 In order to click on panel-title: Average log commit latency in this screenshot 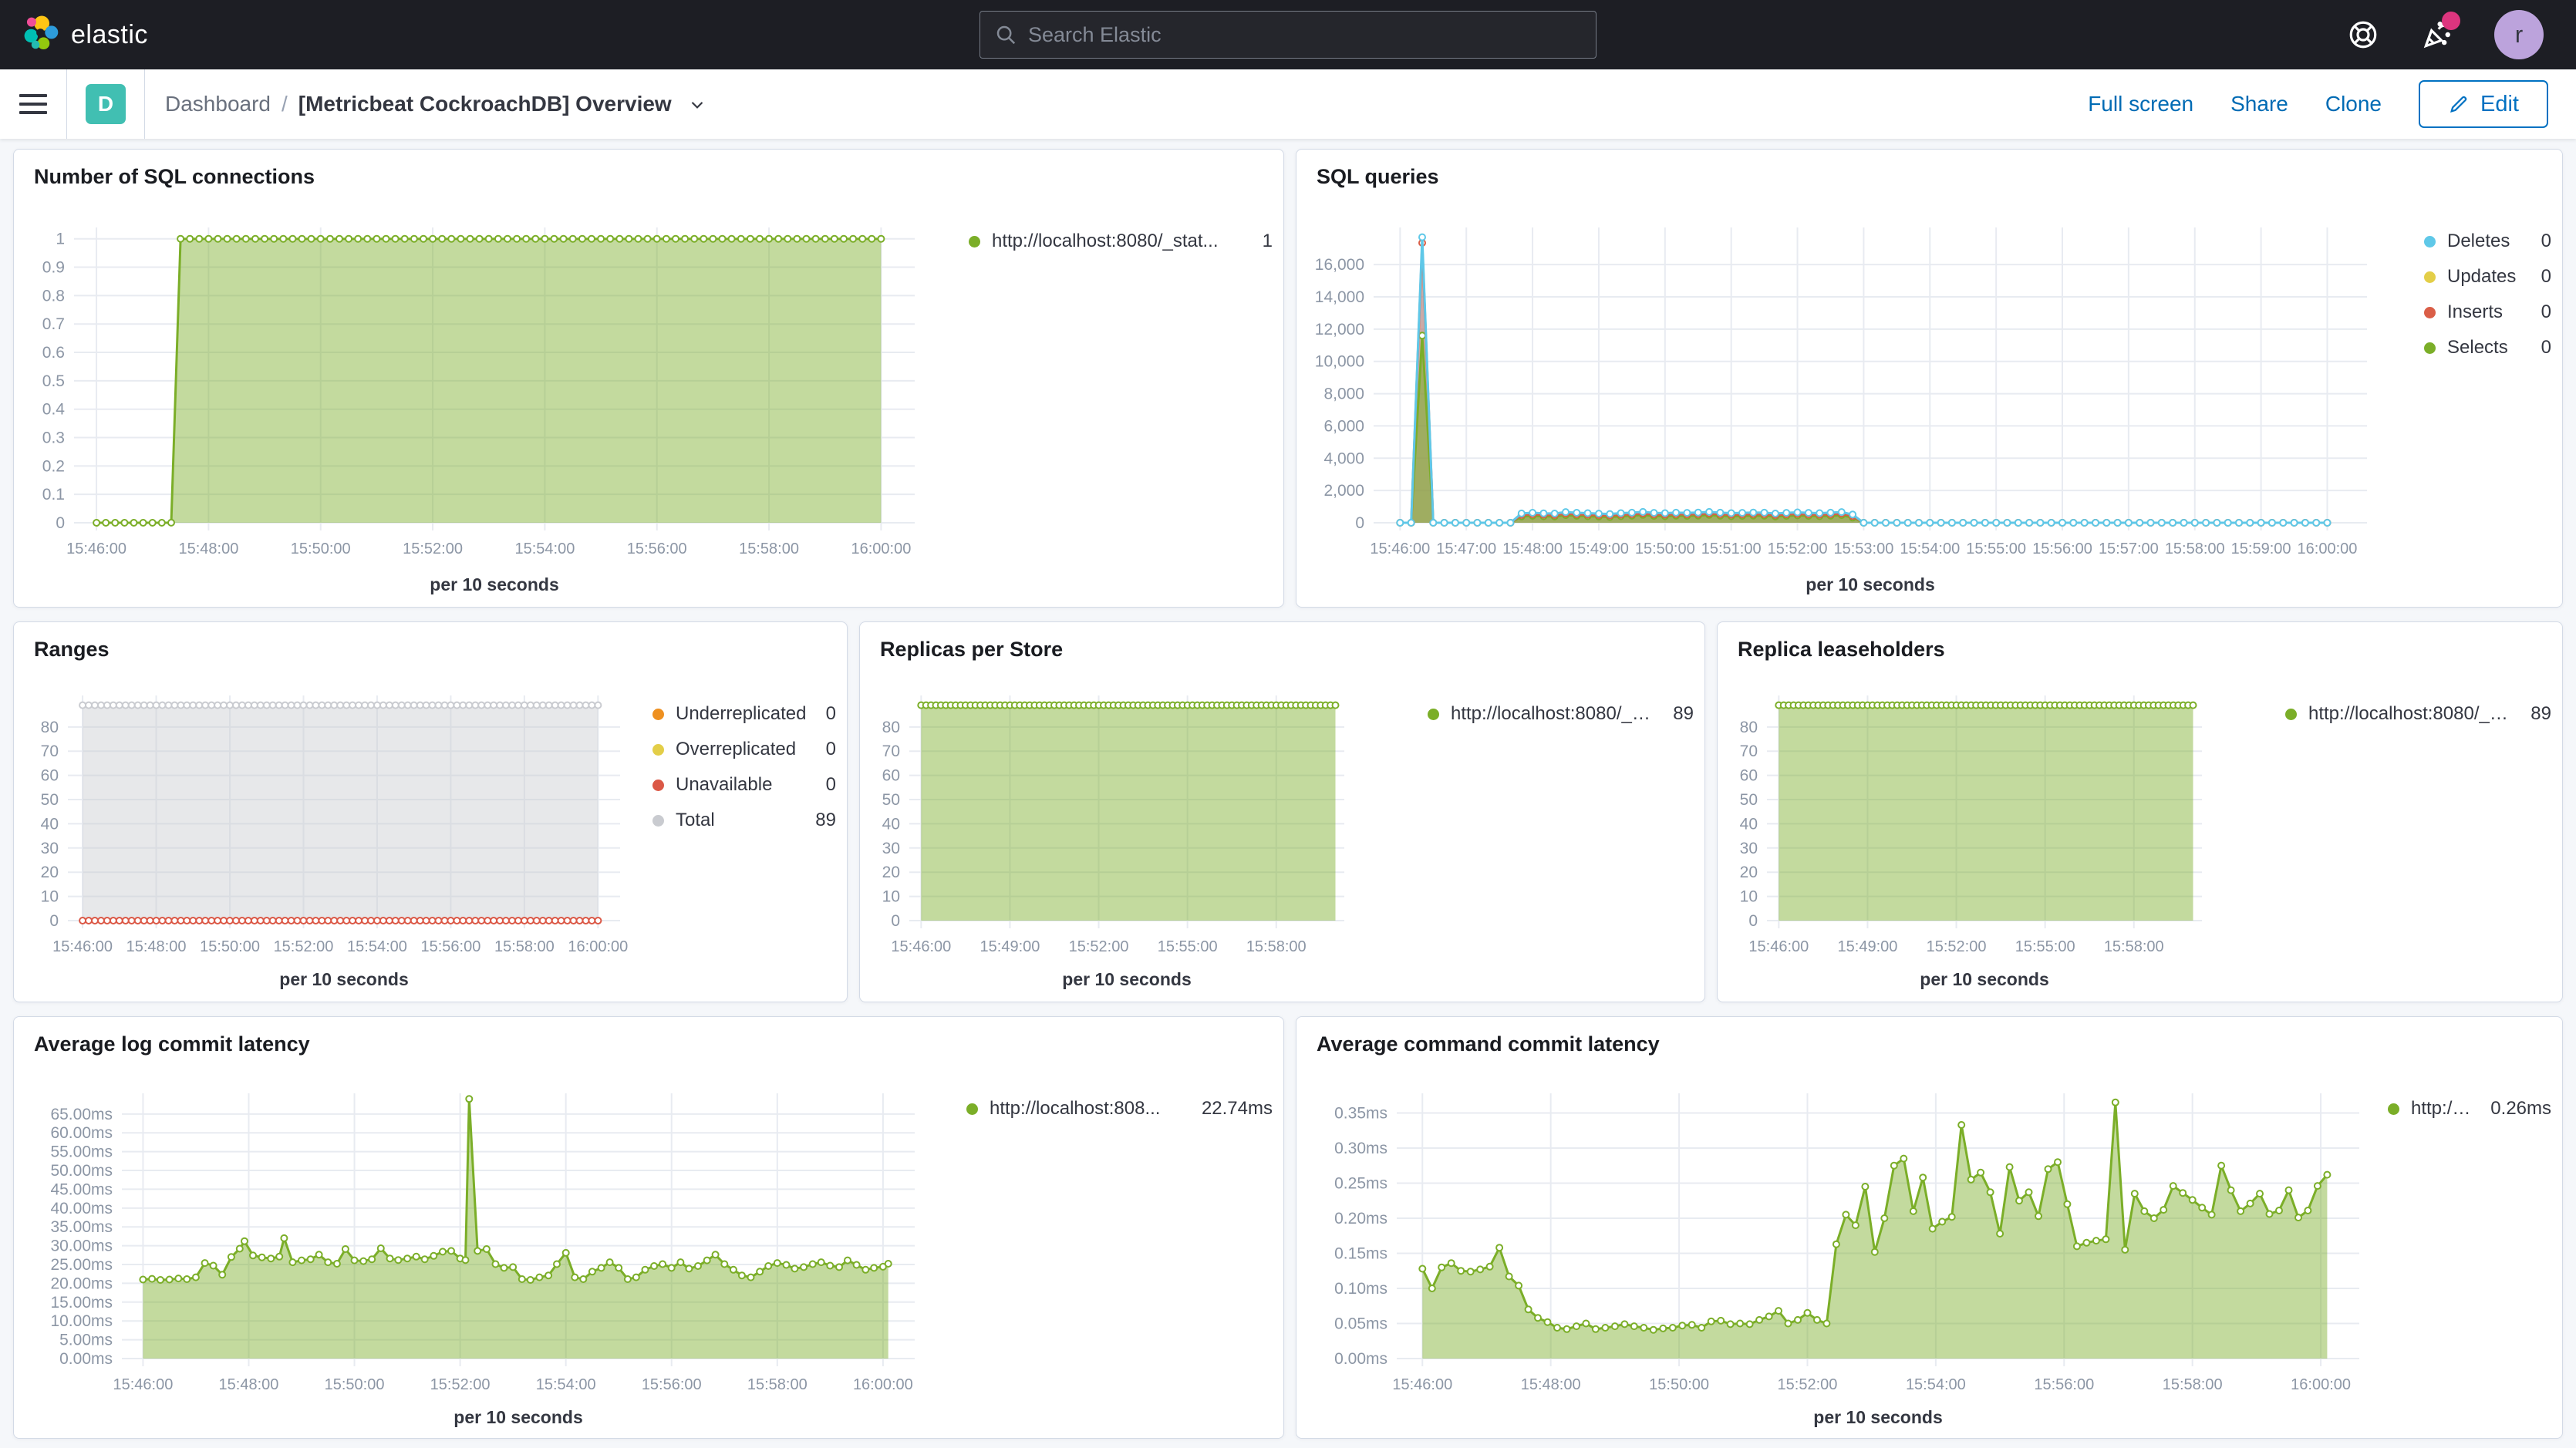, I will do `click(172, 1044)`.